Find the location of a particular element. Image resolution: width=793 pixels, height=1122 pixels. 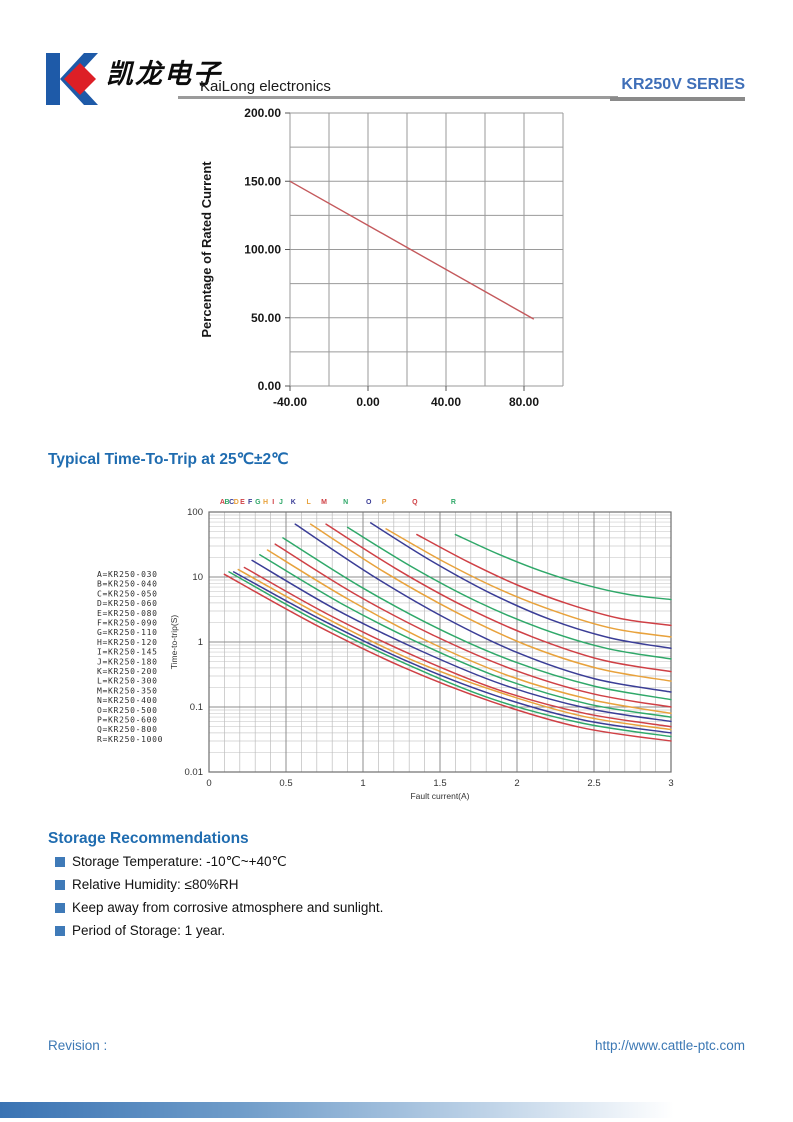

legend-entry-F: F=KR250-090 is located at coordinates (127, 623).